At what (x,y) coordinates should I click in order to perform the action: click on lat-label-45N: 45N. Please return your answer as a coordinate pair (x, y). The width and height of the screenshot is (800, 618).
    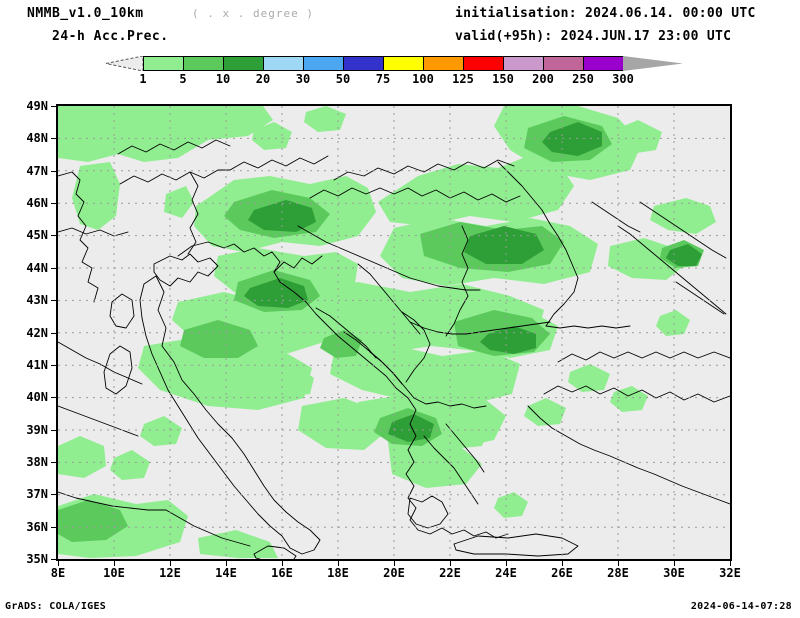
    Looking at the image, I should click on (37, 235).